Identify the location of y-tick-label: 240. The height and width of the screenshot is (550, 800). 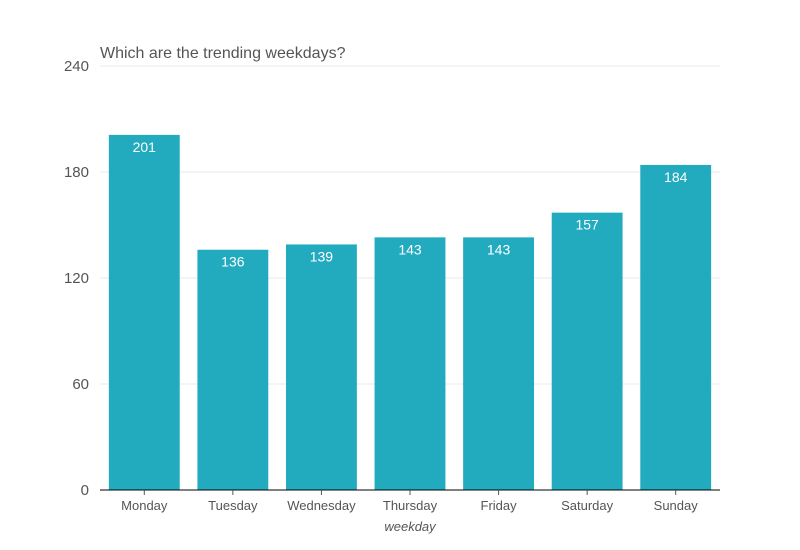
(76, 66).